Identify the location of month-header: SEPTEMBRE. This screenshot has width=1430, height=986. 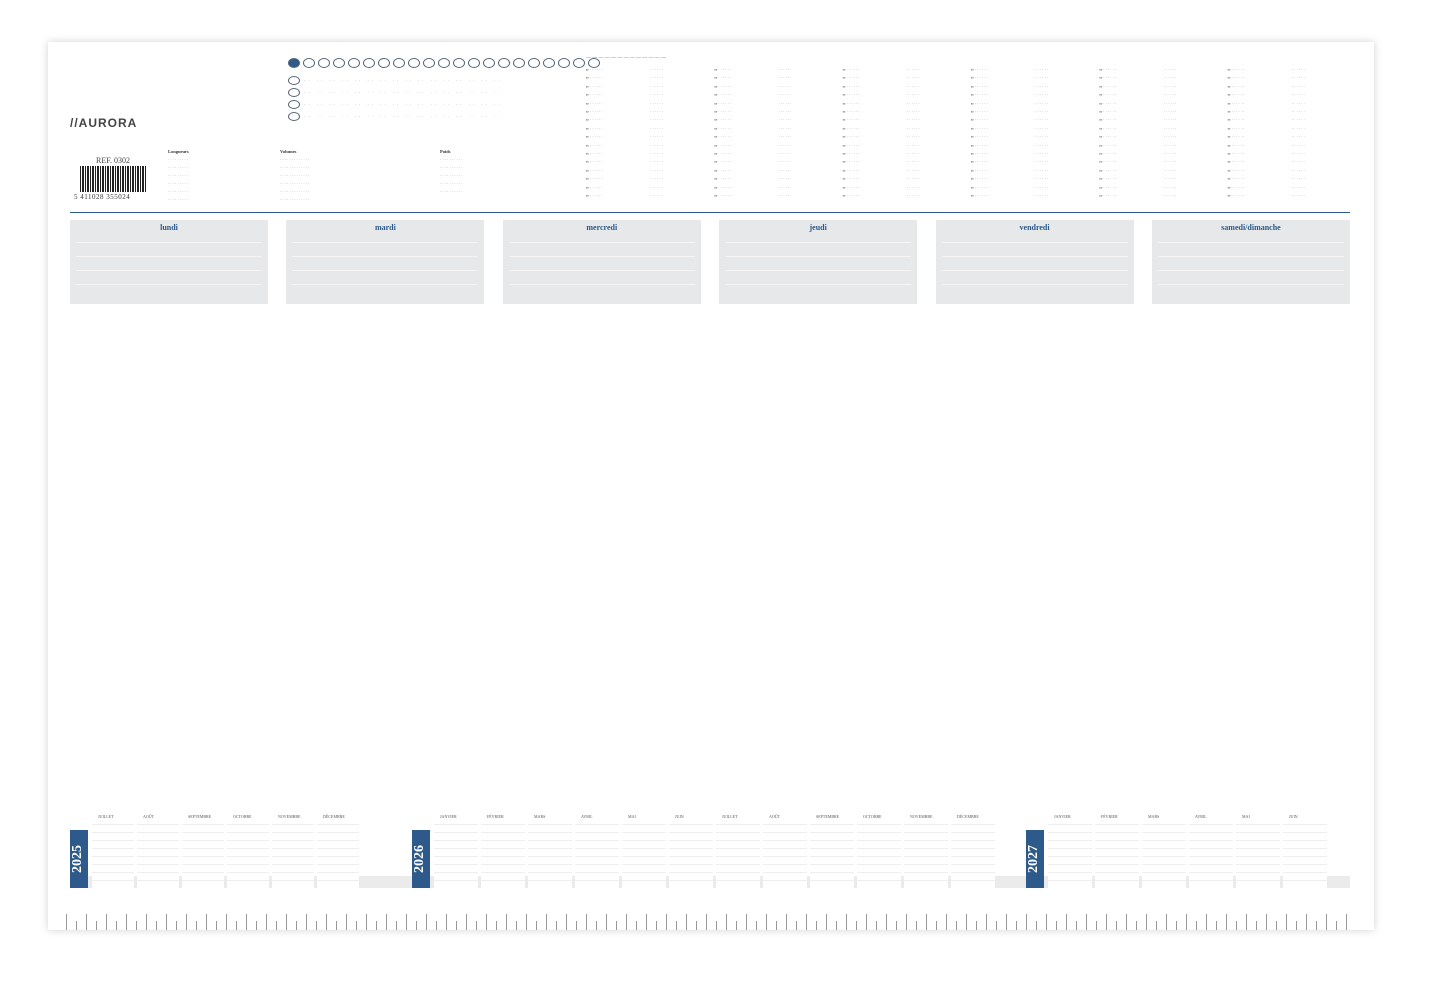
(828, 816).